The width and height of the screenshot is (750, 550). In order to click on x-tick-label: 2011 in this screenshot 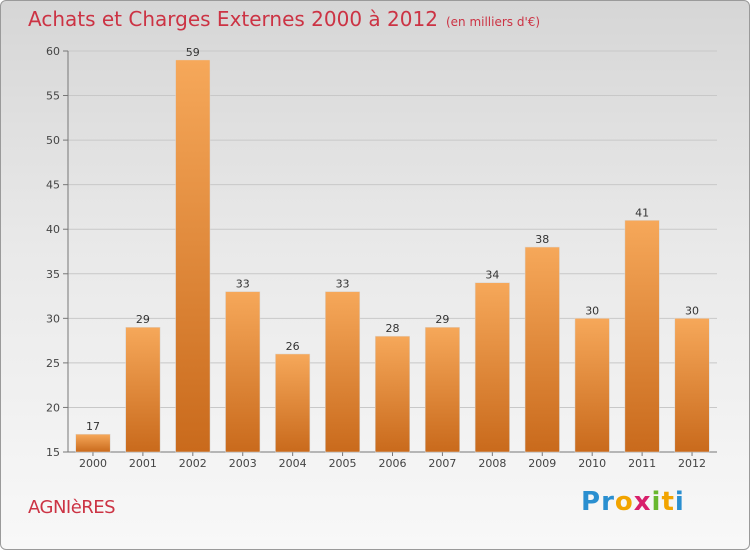, I will do `click(642, 463)`.